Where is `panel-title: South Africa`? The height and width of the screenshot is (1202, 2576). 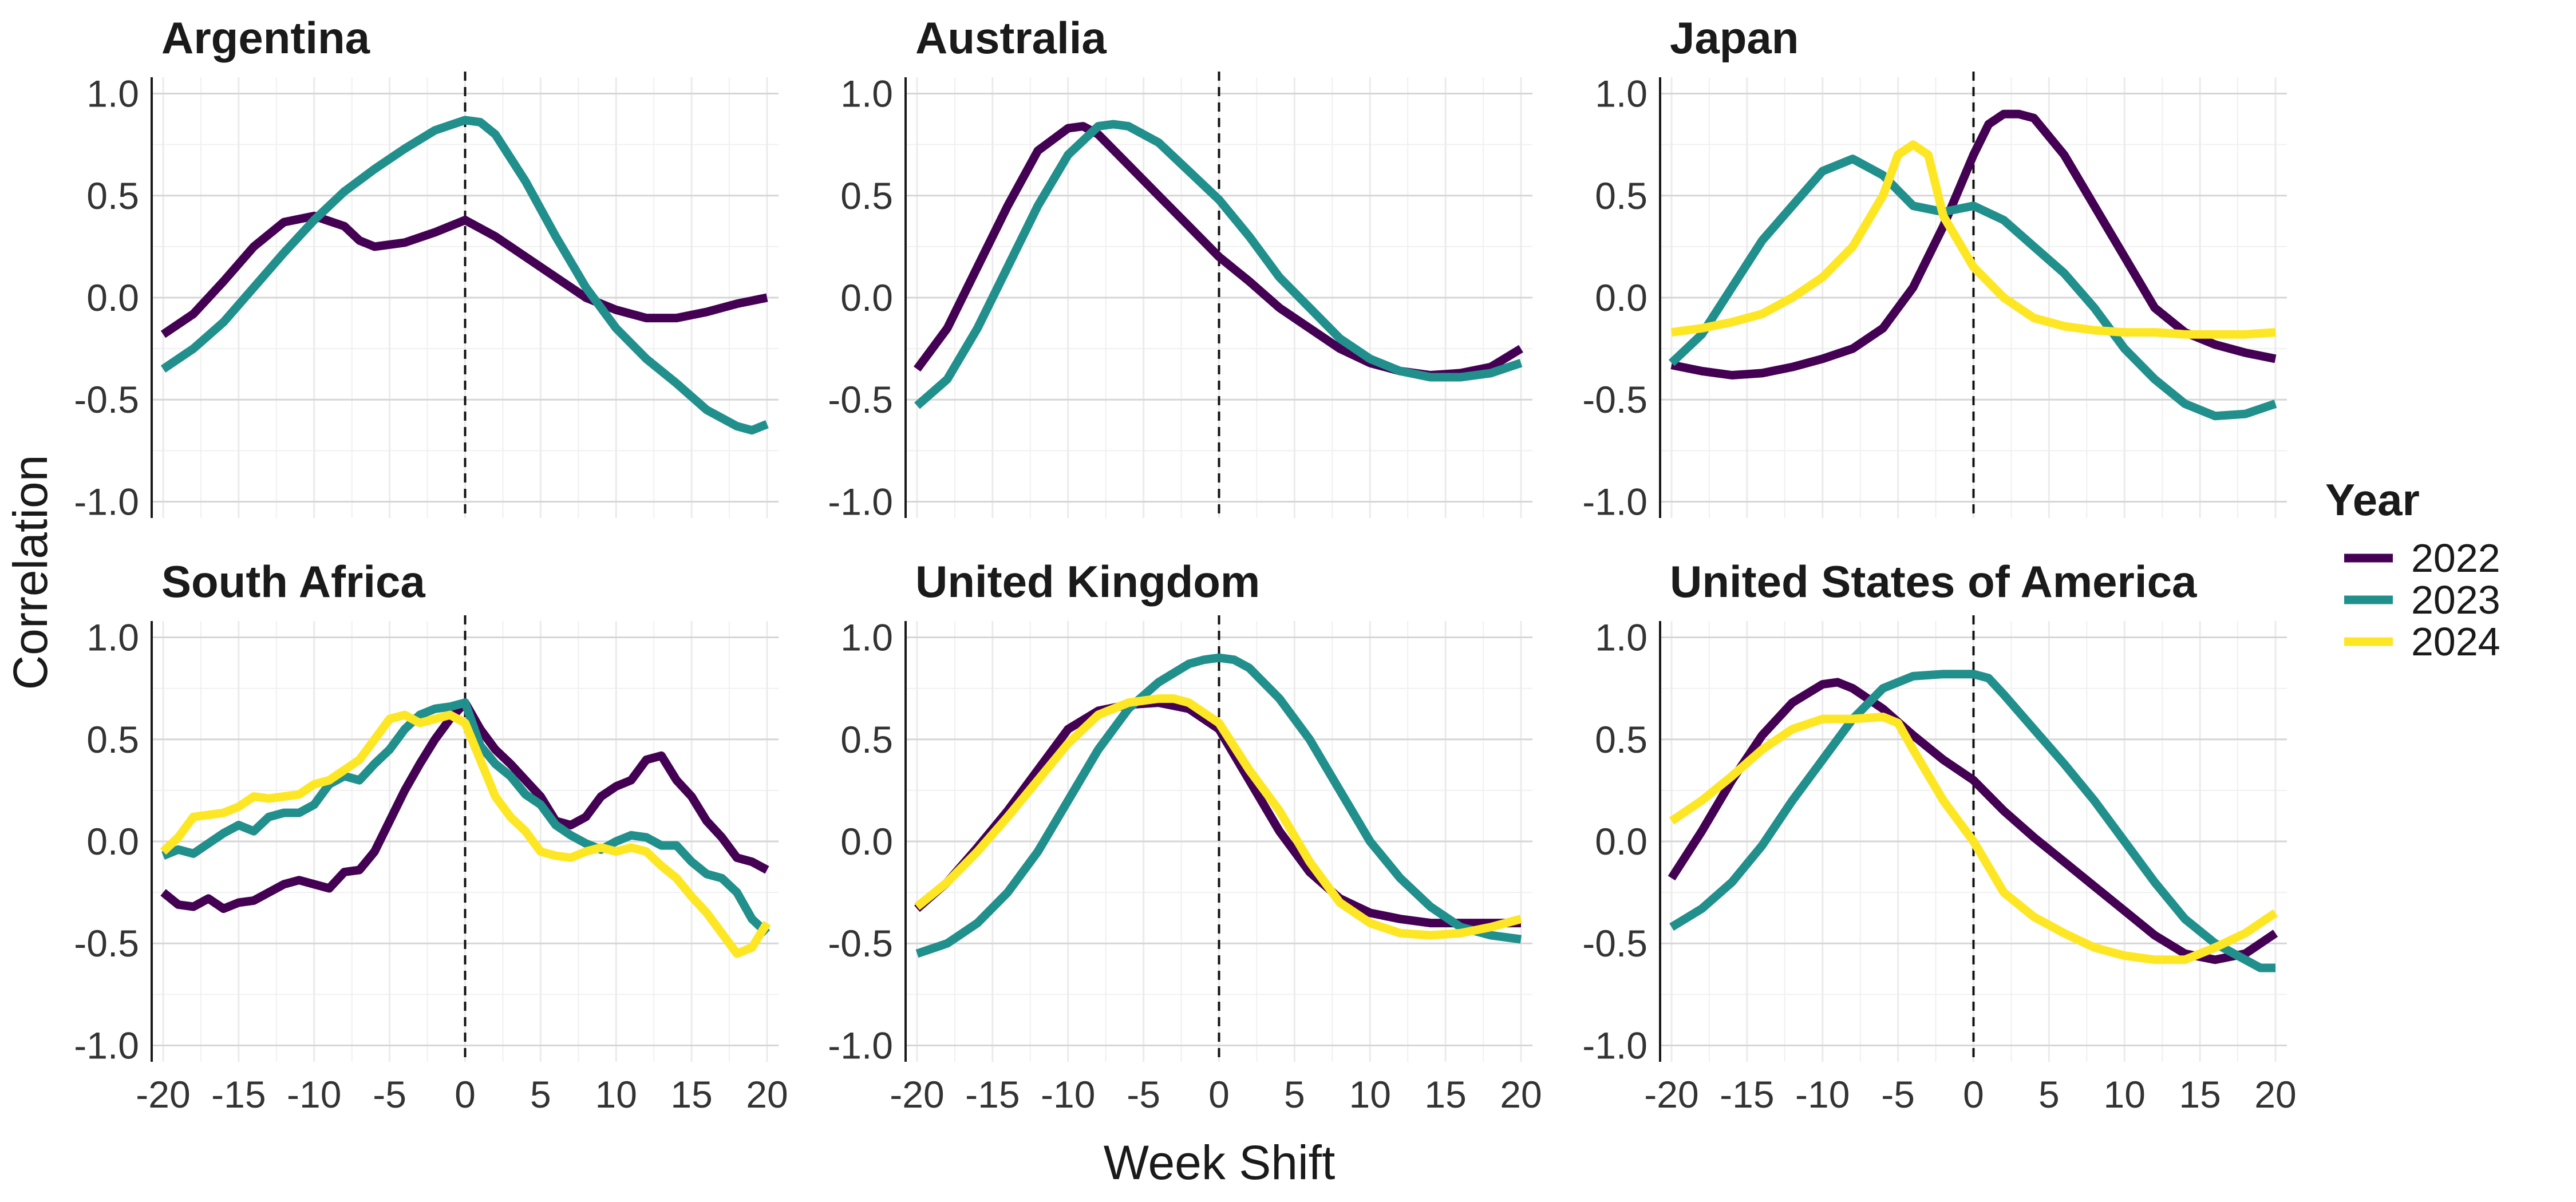 panel-title: South Africa is located at coordinates (293, 582).